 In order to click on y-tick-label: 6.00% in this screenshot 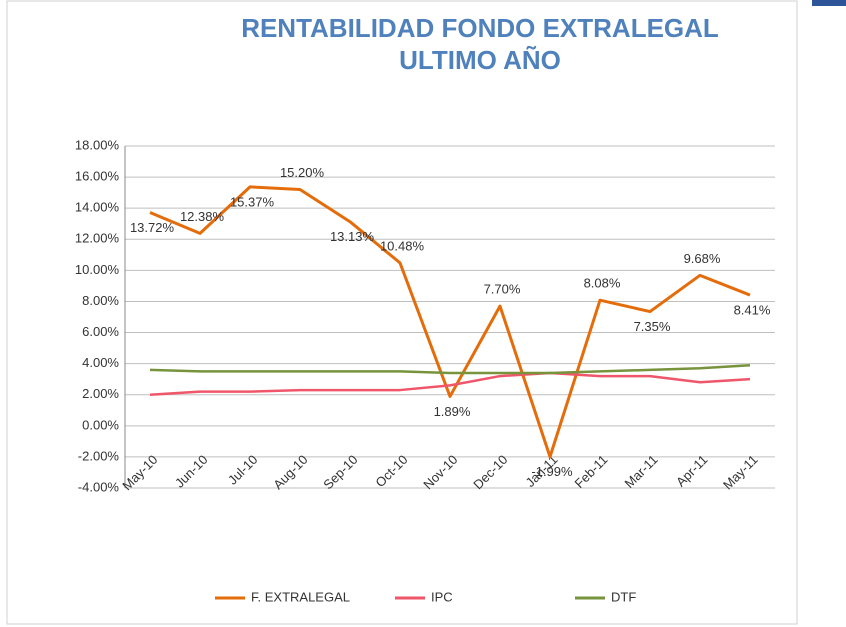, I will do `click(100, 331)`.